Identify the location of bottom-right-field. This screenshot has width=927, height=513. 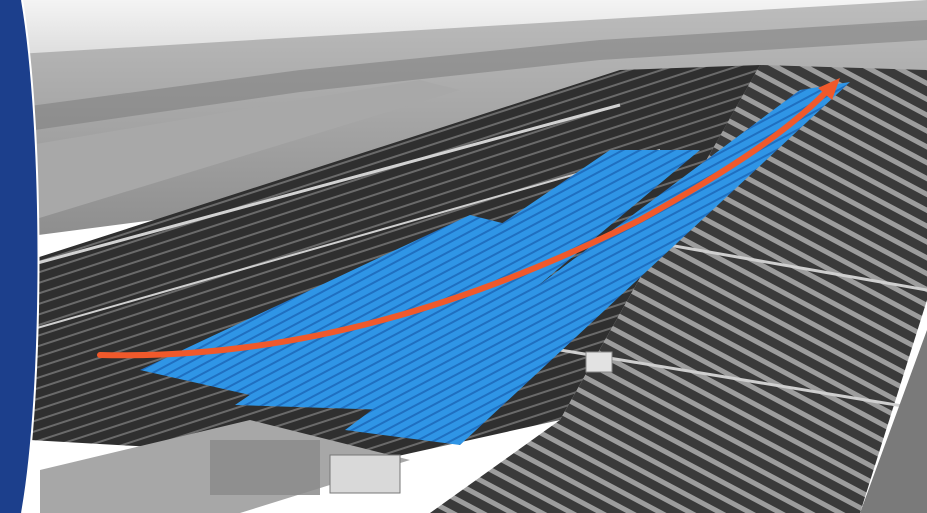
(893, 421).